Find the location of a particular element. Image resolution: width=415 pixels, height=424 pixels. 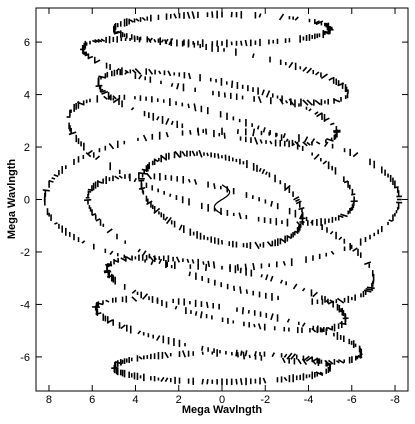

y-tick-label: 0 is located at coordinates (27, 201).